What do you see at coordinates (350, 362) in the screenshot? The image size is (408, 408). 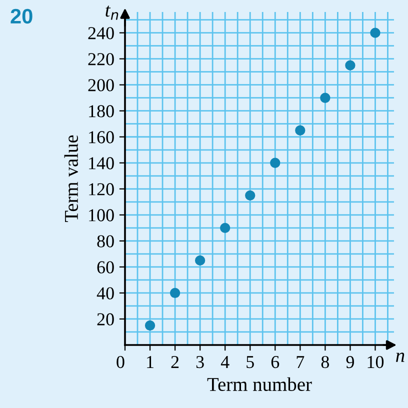 I see `x-tick-label: 9` at bounding box center [350, 362].